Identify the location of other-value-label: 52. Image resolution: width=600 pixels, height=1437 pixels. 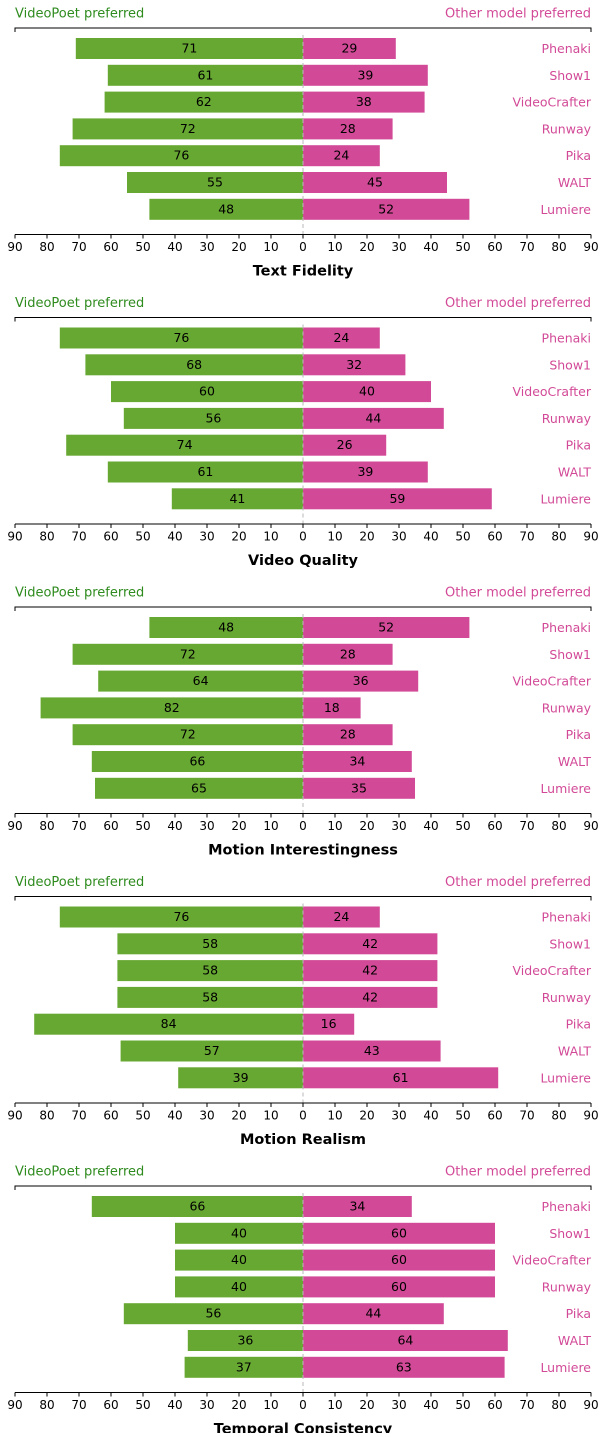
(386, 208).